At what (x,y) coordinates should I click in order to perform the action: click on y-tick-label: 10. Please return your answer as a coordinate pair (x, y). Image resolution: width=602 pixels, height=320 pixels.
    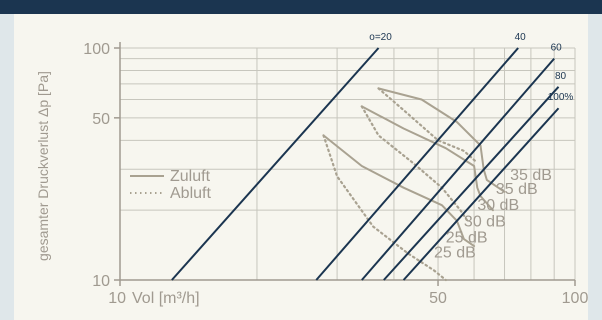
    Looking at the image, I should click on (101, 281).